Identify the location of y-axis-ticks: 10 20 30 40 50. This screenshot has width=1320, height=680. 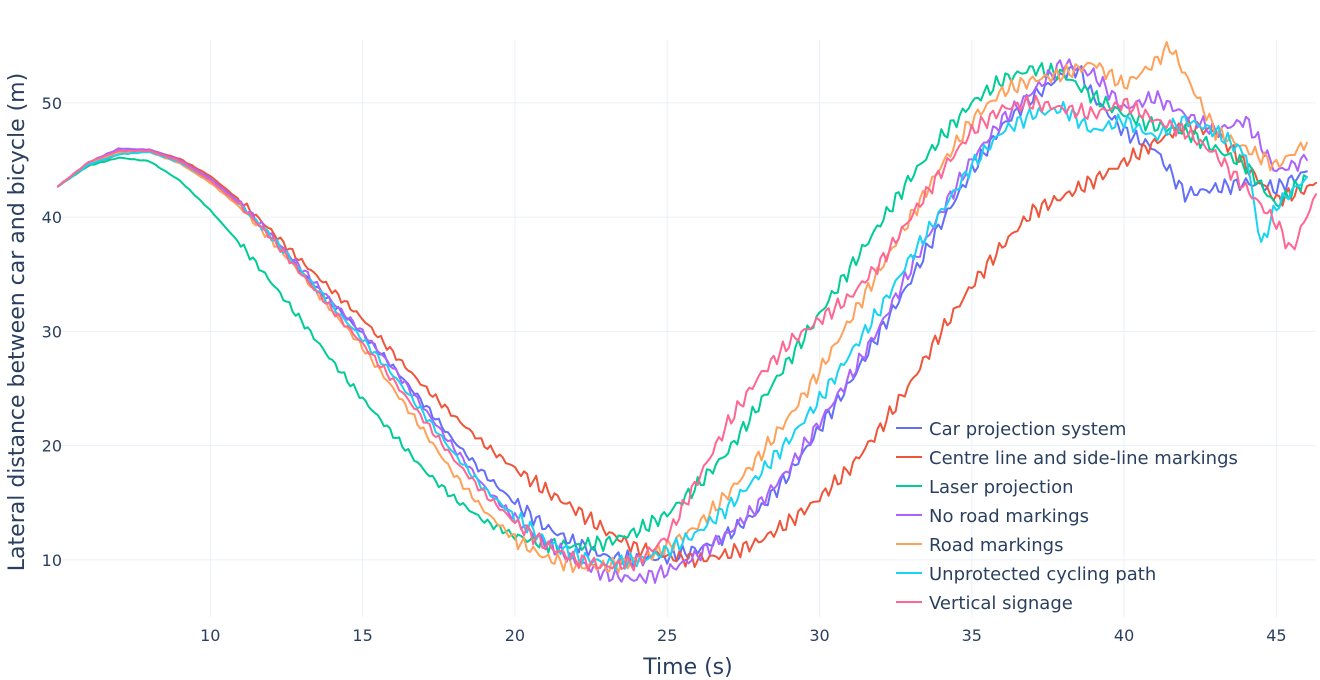
(52, 332).